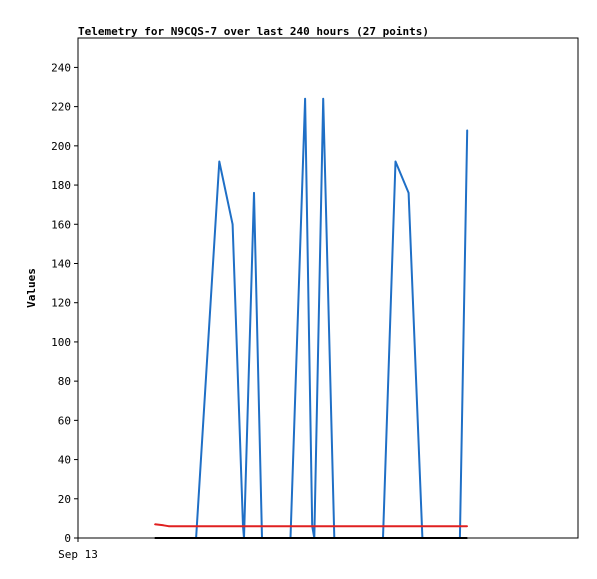 The image size is (597, 579). I want to click on y-tick-label: 0, so click(67, 538).